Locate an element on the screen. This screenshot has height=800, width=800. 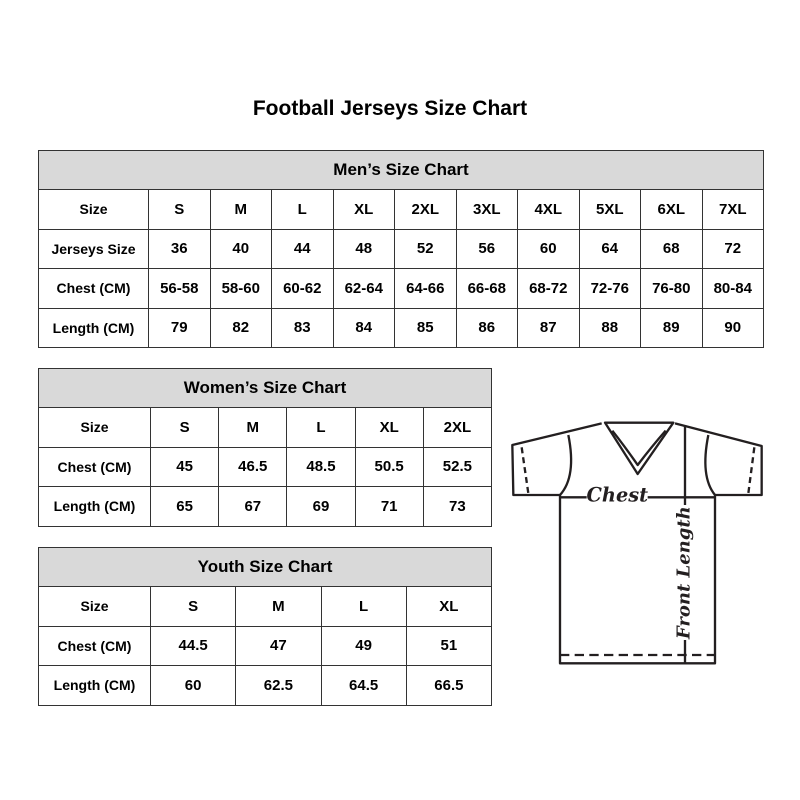
table-cell: 84 is located at coordinates (363, 327).